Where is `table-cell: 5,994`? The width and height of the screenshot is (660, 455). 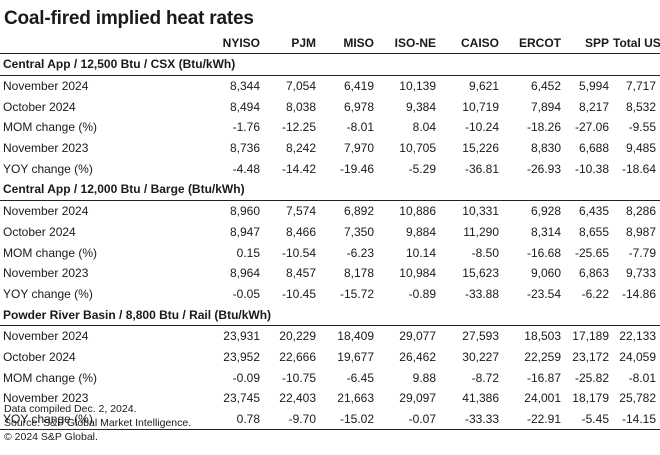 table-cell: 5,994 is located at coordinates (593, 86).